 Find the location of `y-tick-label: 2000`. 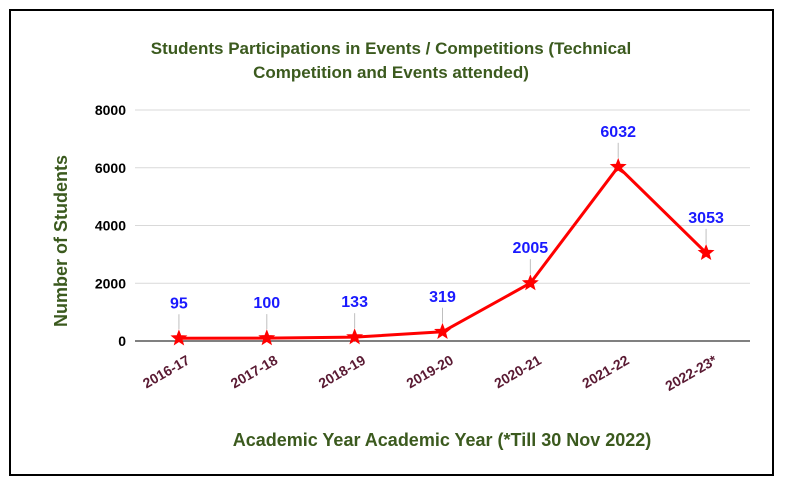

y-tick-label: 2000 is located at coordinates (110, 283).